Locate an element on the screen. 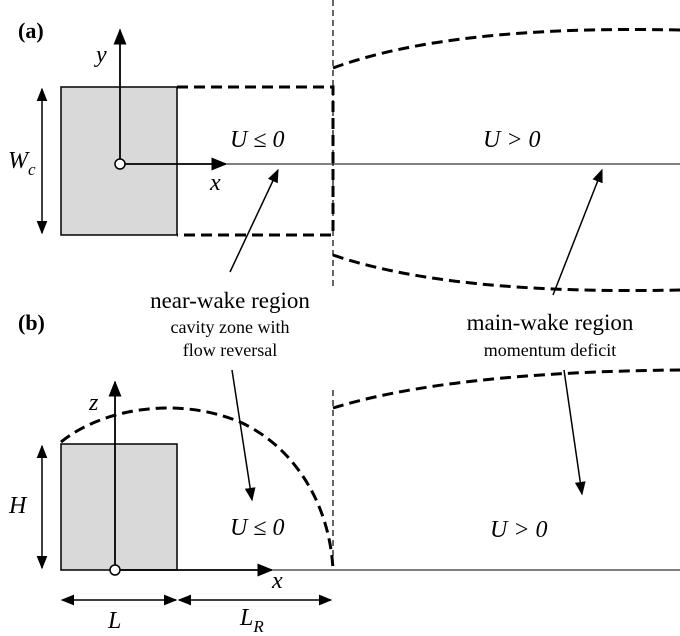 Image resolution: width=680 pixels, height=636 pixels. z-axis-label: z is located at coordinates (93, 403).